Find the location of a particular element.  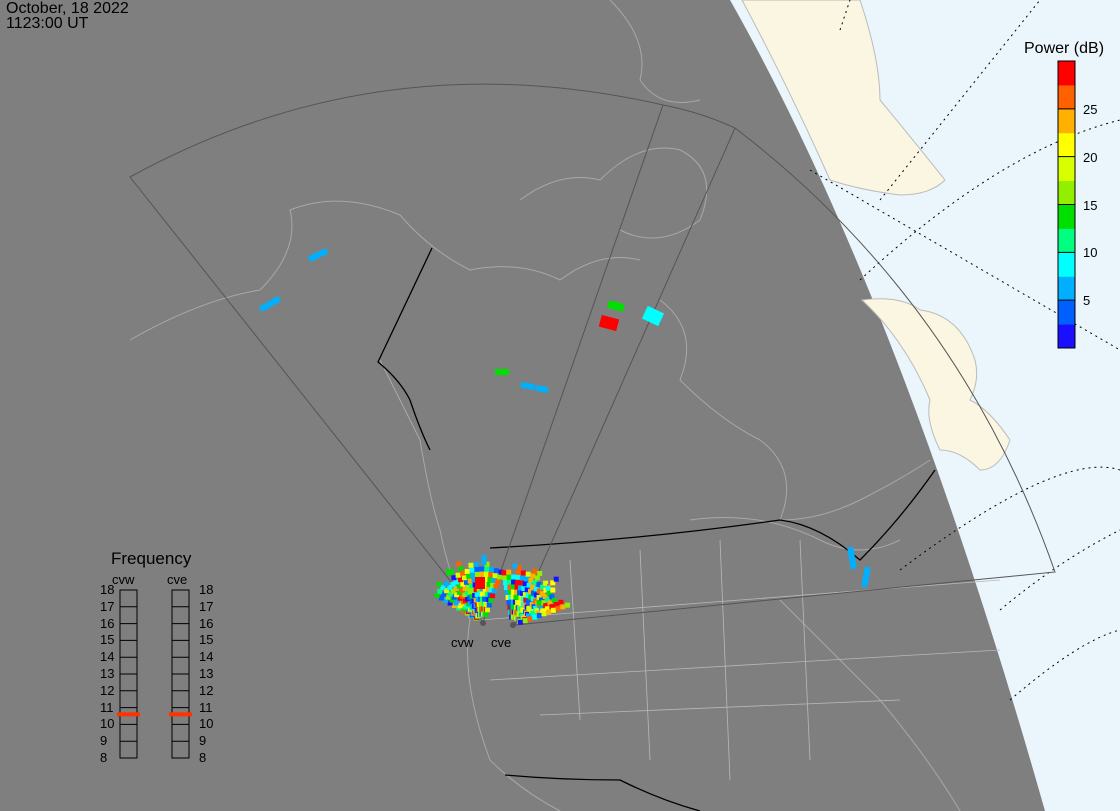

frequency-scale-label-right: 10 is located at coordinates (206, 724).